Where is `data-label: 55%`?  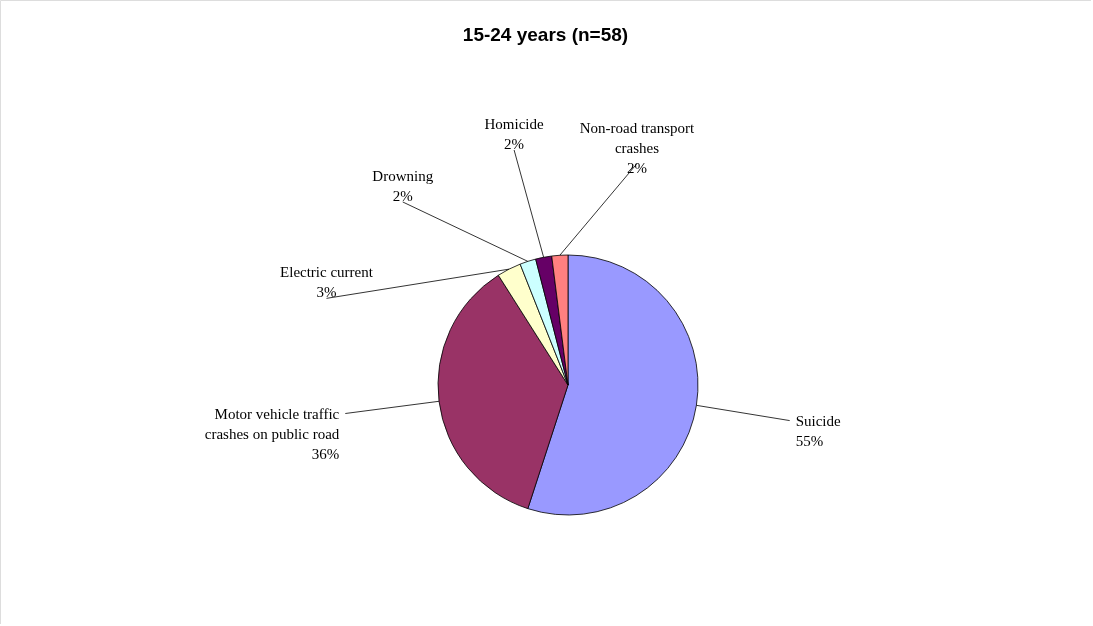 data-label: 55% is located at coordinates (809, 440).